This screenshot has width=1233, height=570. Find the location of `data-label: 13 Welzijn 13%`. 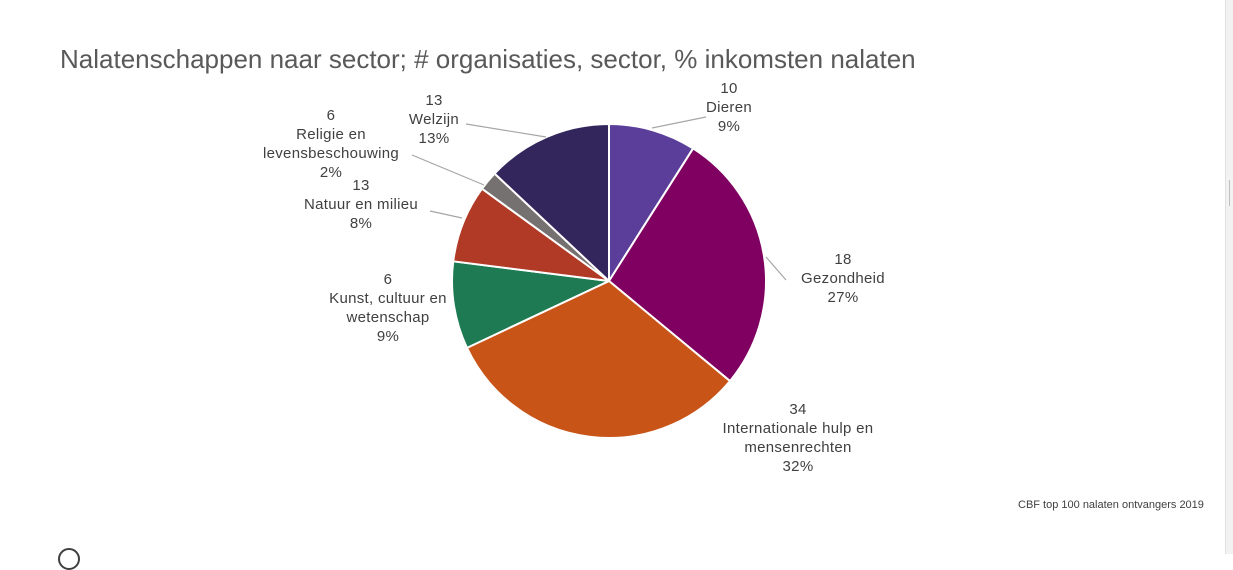

data-label: 13 Welzijn 13% is located at coordinates (434, 119).